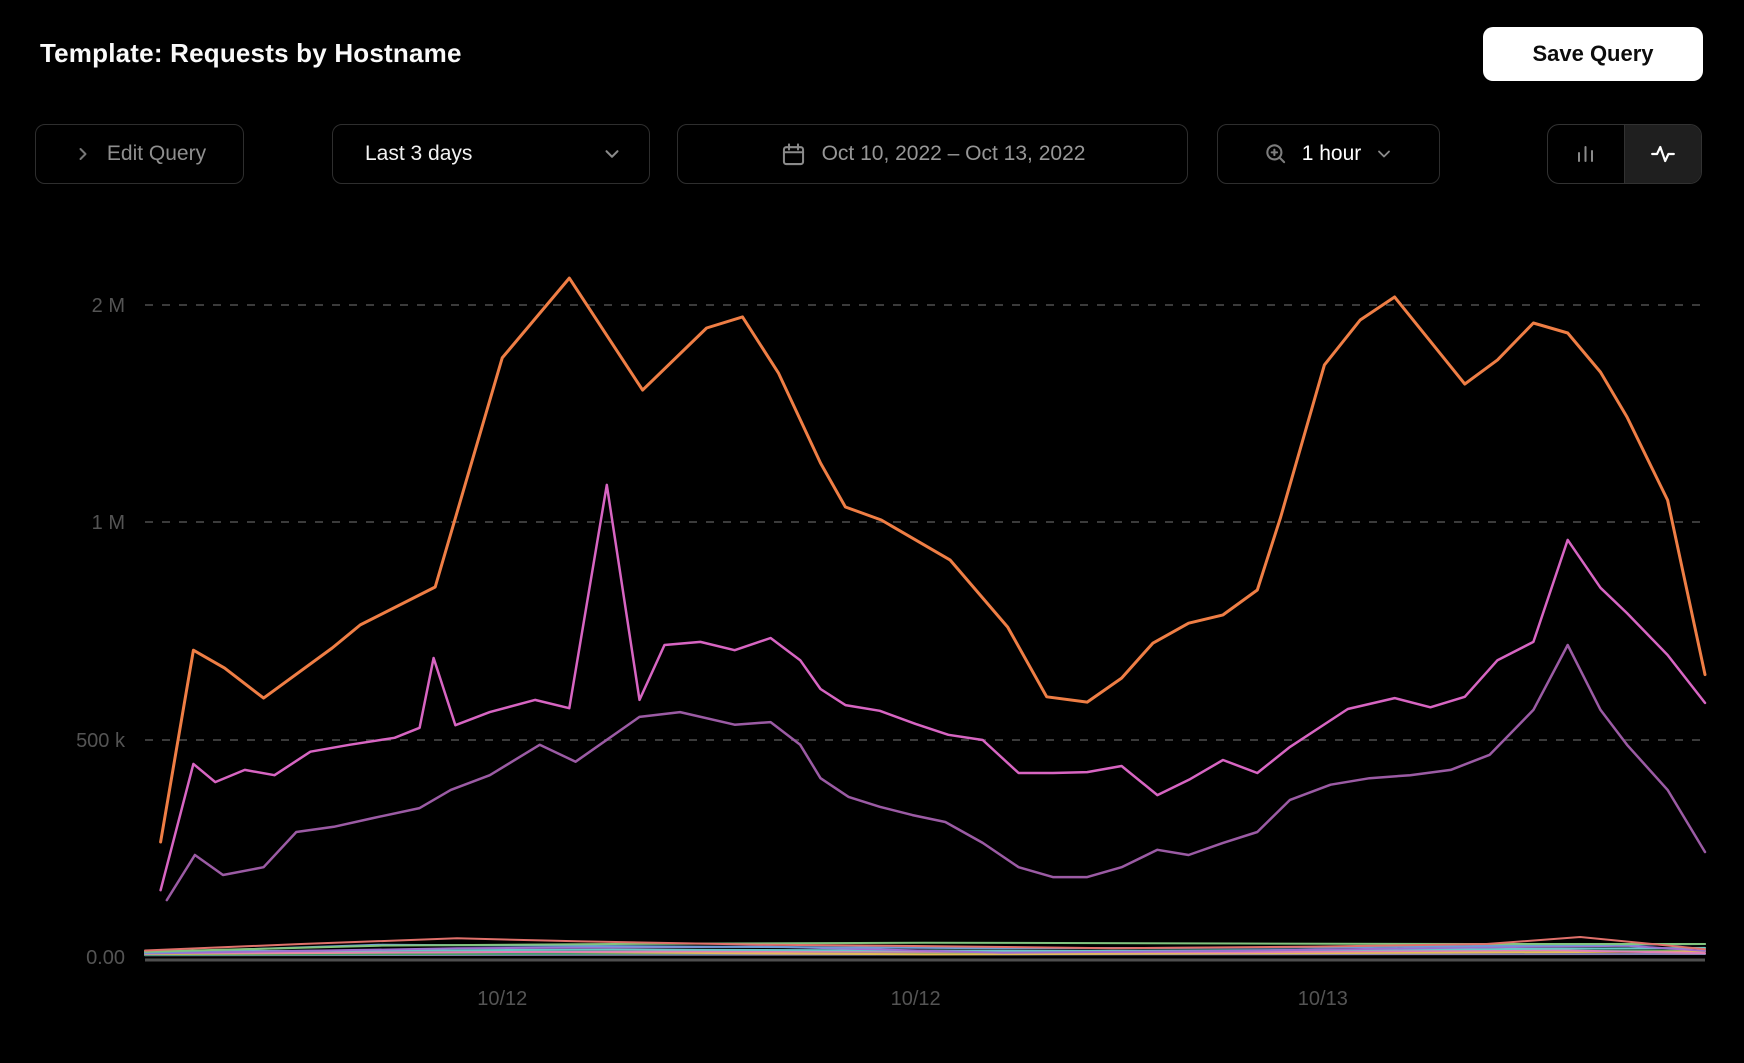 Image resolution: width=1744 pixels, height=1063 pixels. Describe the element at coordinates (491, 154) in the screenshot. I see `time-range-dropdown: Last 3 days` at that location.